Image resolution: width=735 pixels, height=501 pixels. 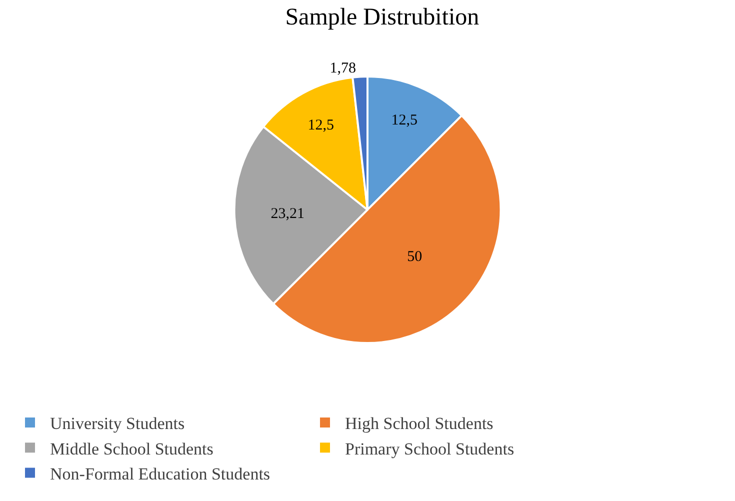 I want to click on legend-label: High School Students, so click(x=419, y=424).